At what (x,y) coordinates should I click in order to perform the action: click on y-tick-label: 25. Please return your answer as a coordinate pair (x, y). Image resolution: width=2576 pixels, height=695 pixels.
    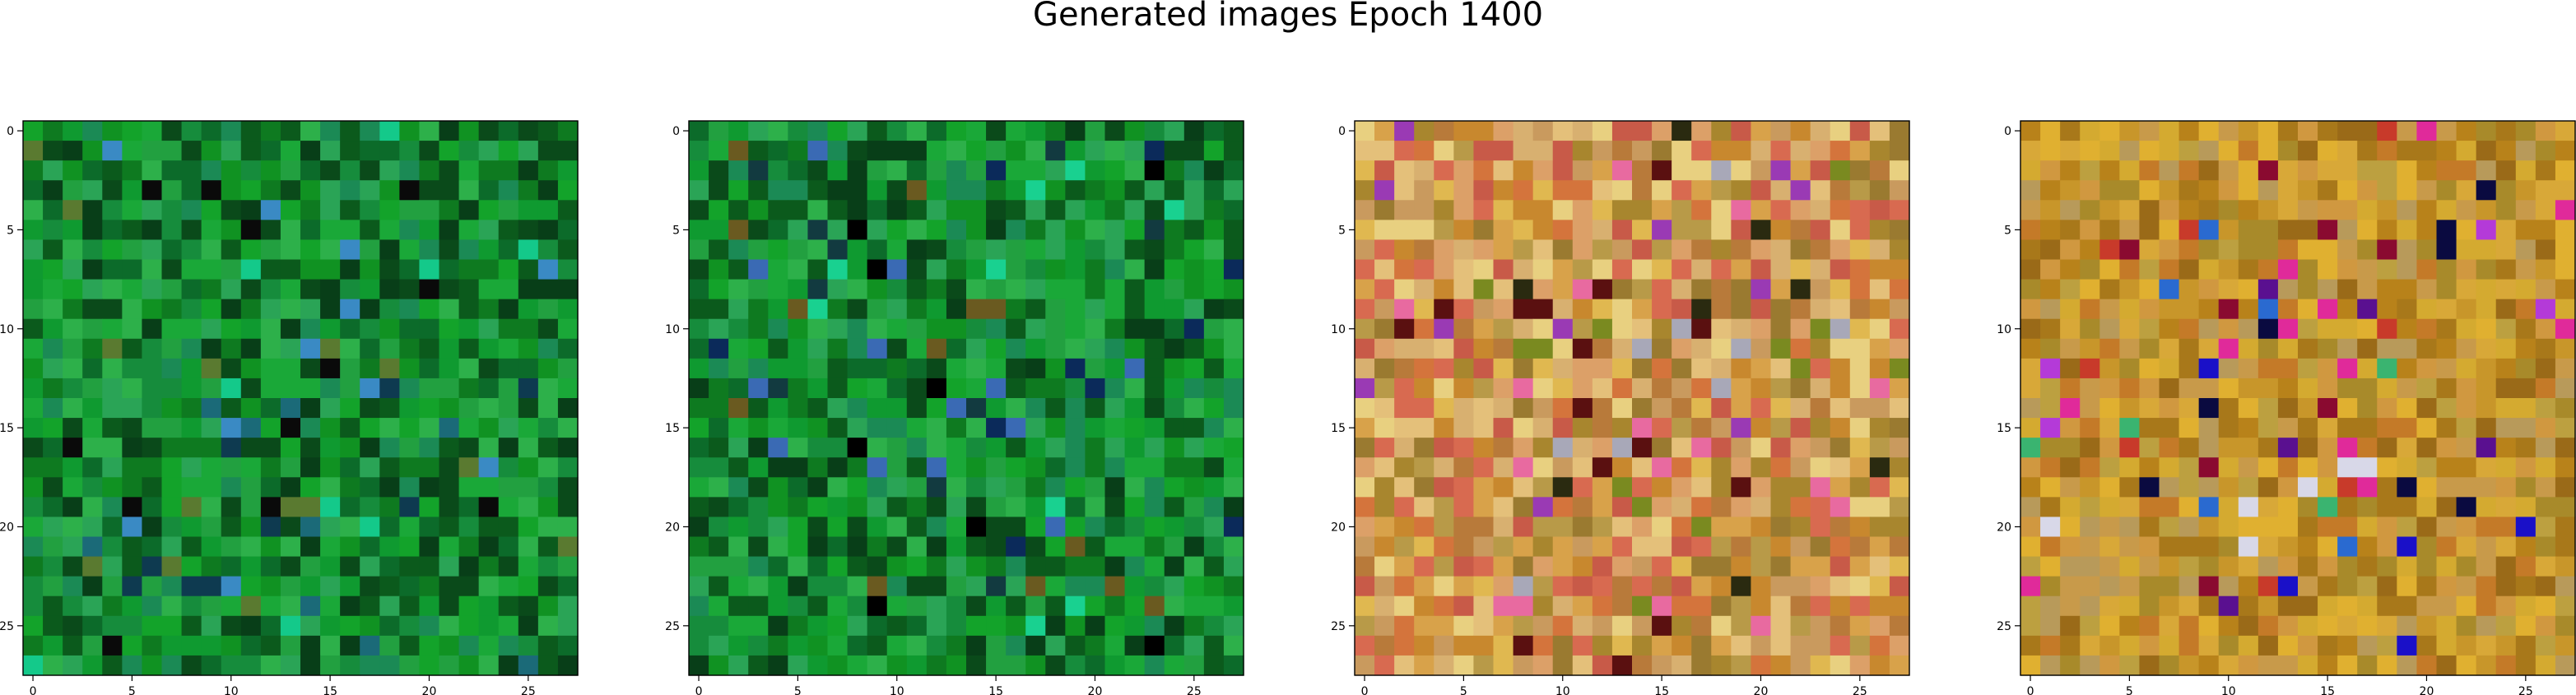
    Looking at the image, I should click on (7, 626).